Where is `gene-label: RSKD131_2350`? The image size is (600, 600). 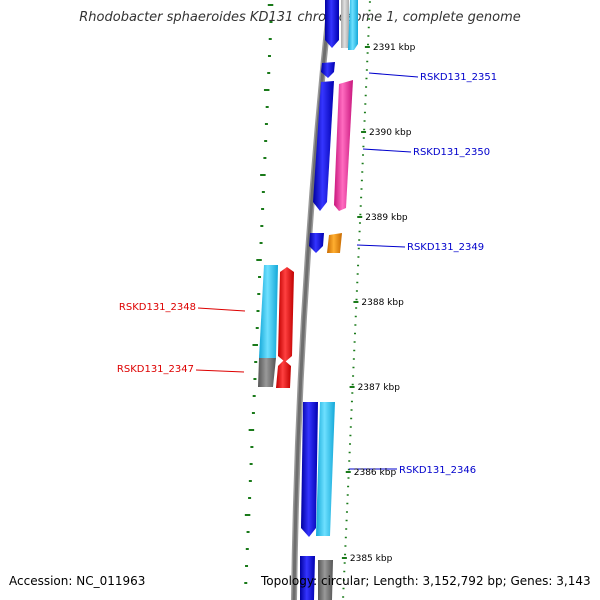
gene-label: RSKD131_2350 is located at coordinates (451, 152).